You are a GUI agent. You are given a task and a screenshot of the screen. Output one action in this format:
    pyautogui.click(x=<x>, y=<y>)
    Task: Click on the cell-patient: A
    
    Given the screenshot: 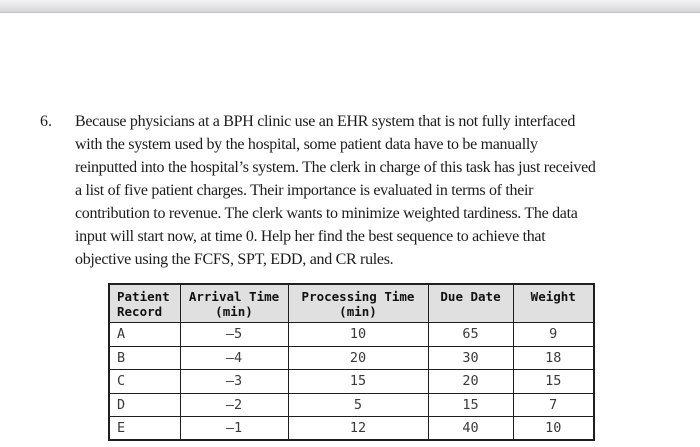 What is the action you would take?
    pyautogui.click(x=144, y=334)
    